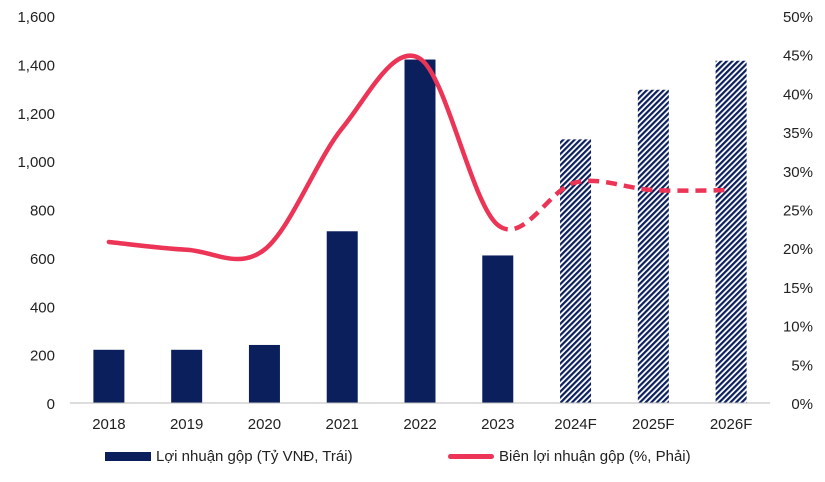  I want to click on left-tick-label: 1,200, so click(36, 114).